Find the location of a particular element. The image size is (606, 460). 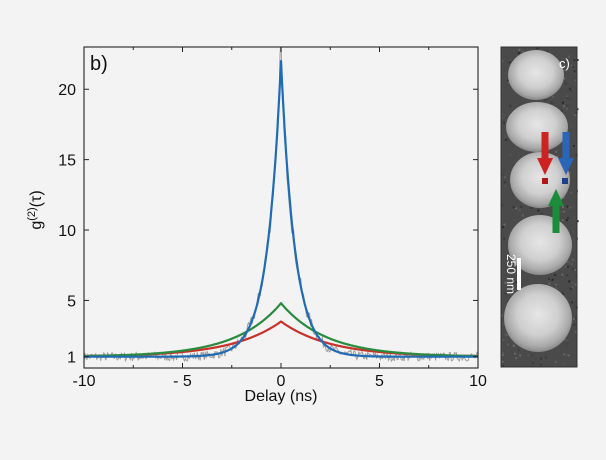

red-arrow is located at coordinates (545, 153).